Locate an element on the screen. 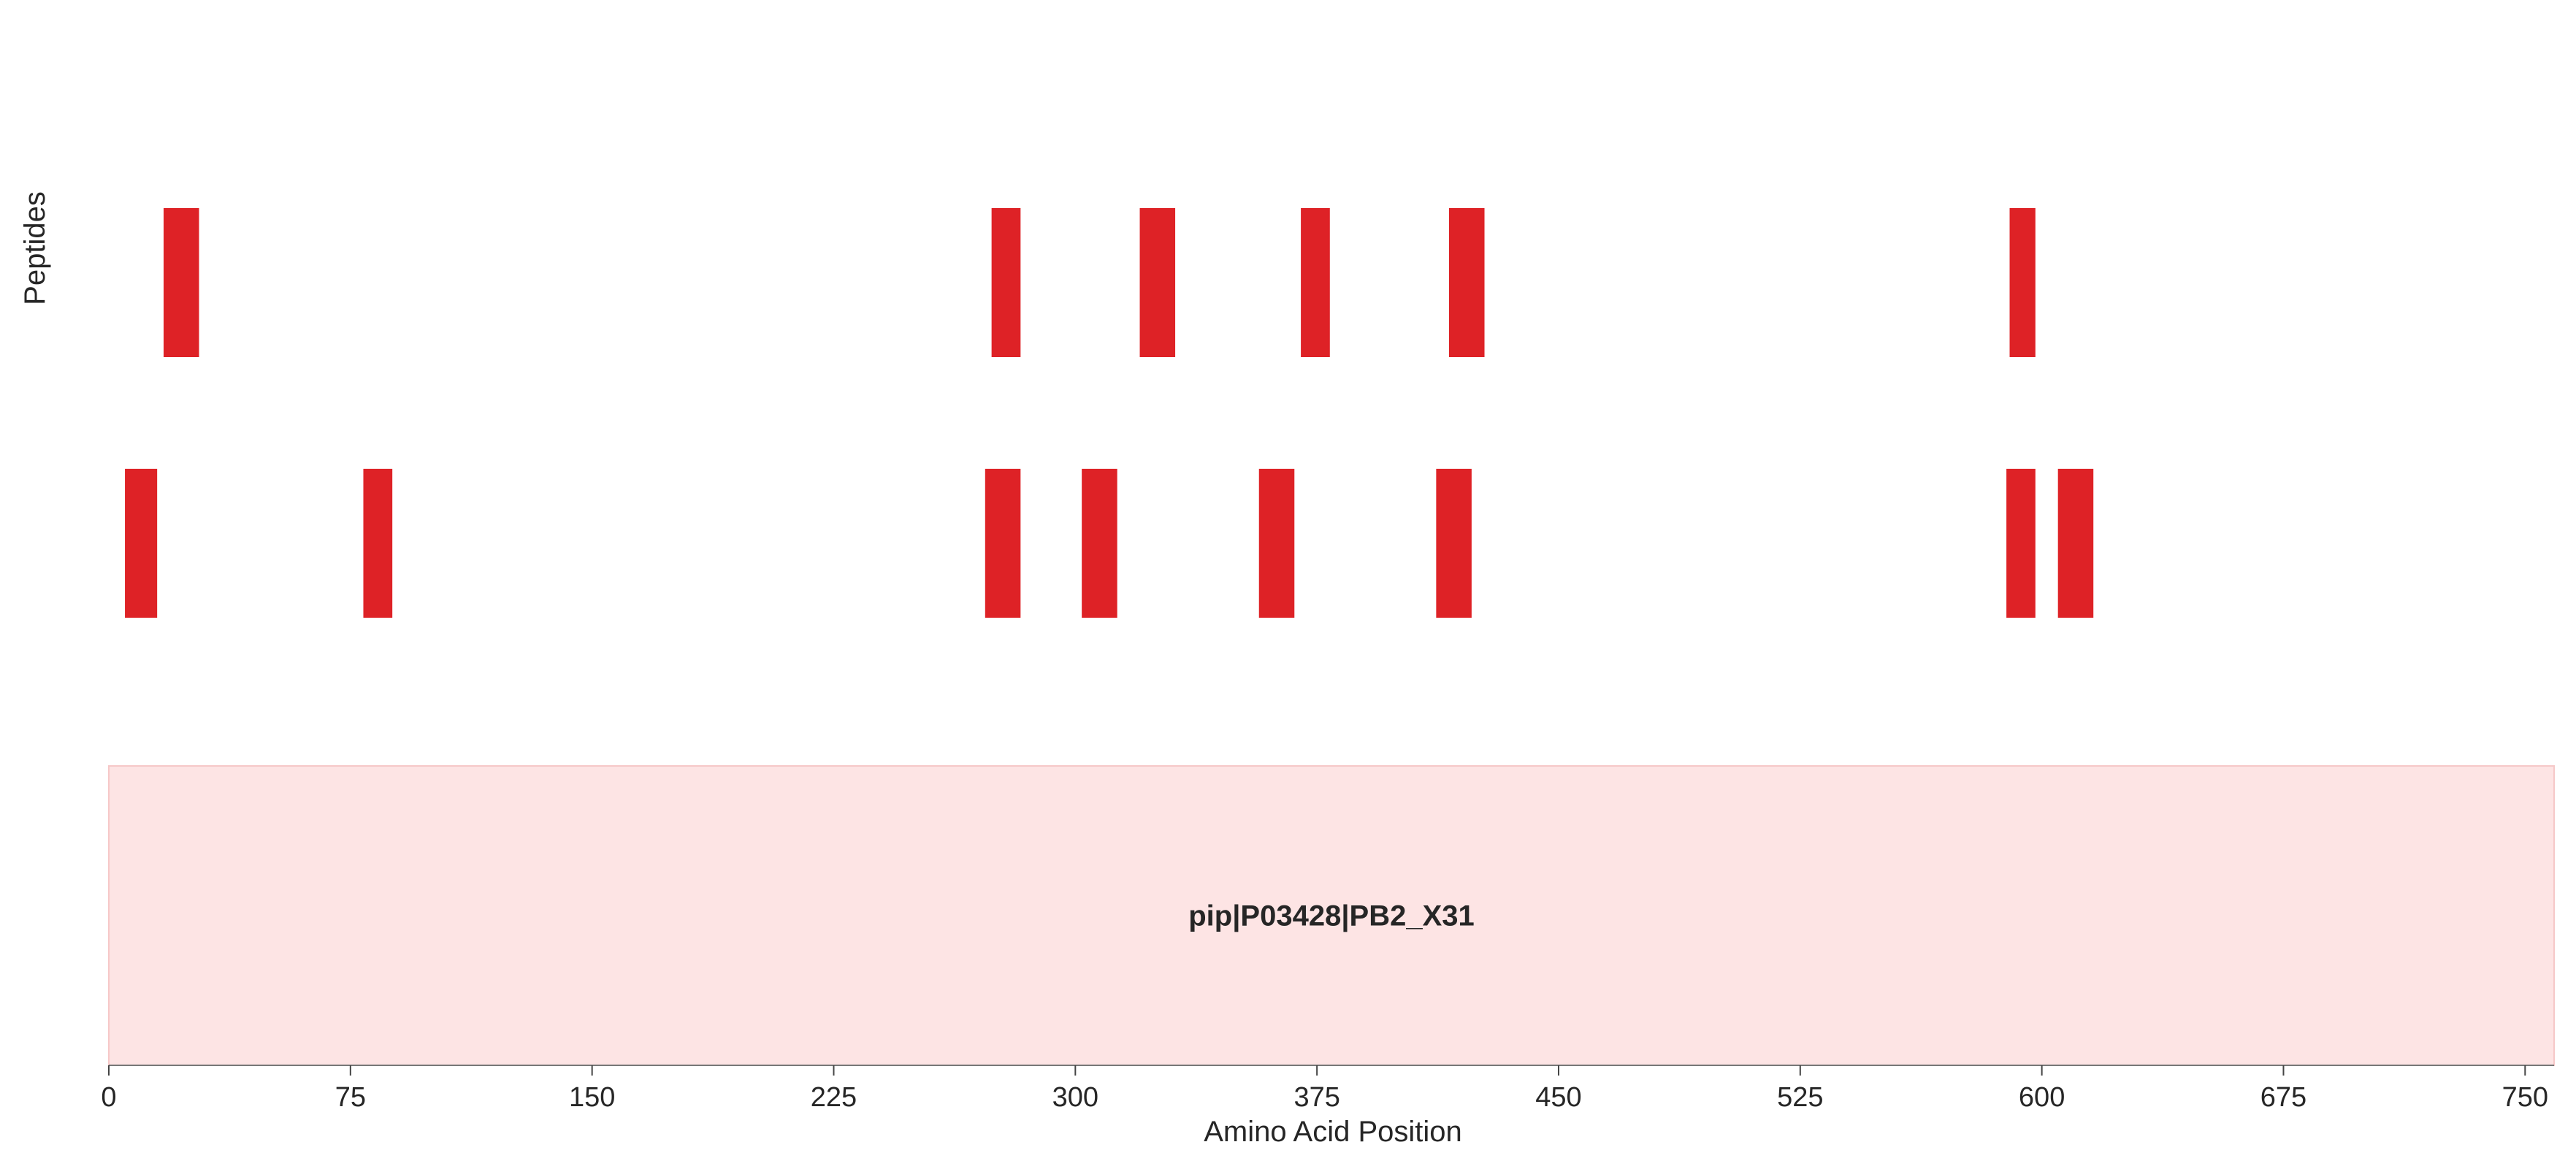 The image size is (2576, 1169). x-tick-label: 450 is located at coordinates (1558, 1098).